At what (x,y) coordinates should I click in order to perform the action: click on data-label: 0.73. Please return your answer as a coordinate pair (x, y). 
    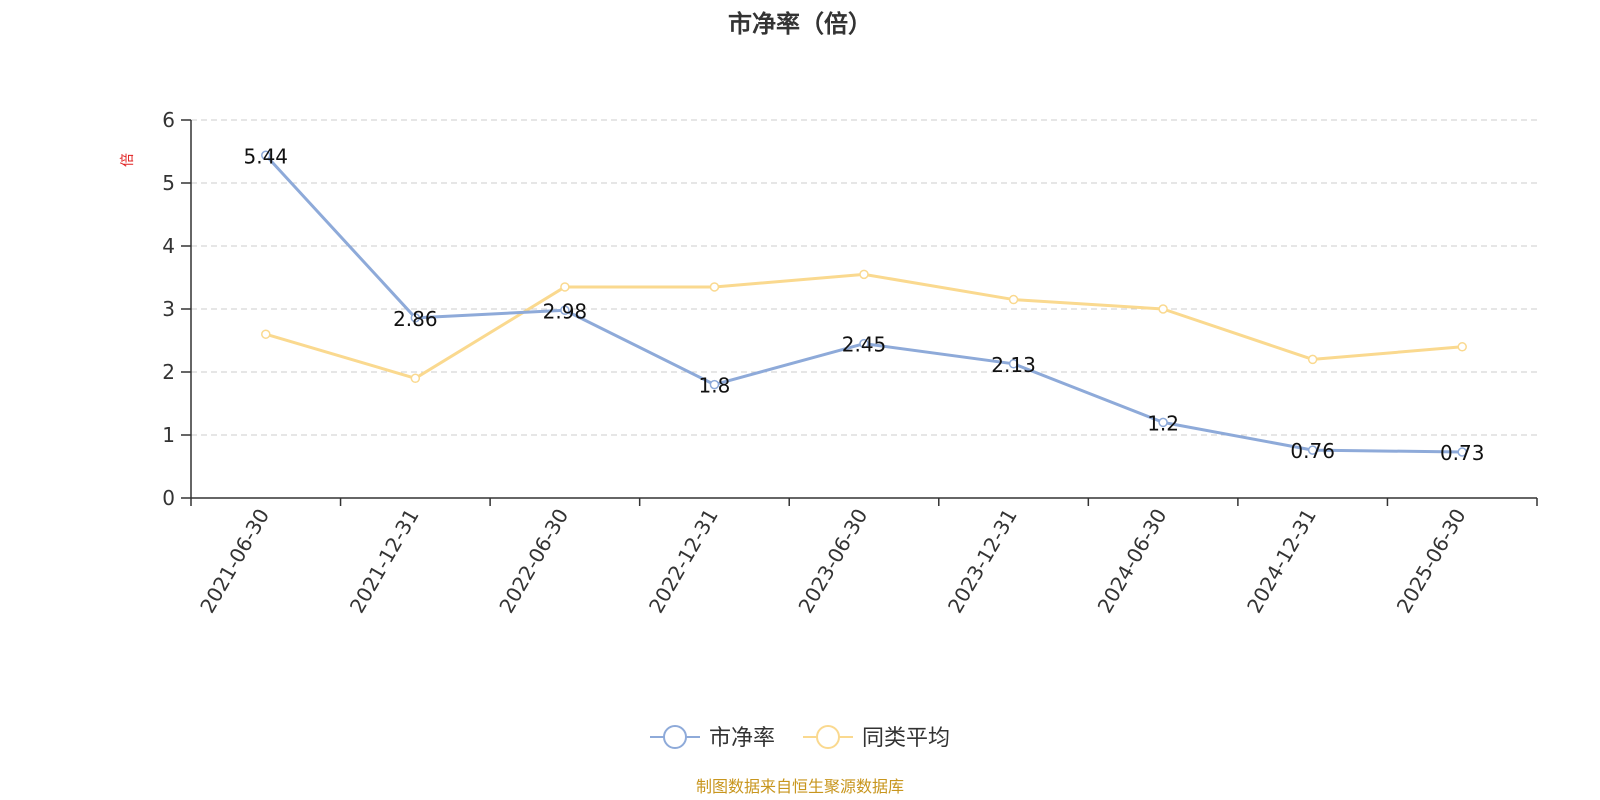
    Looking at the image, I should click on (1462, 453).